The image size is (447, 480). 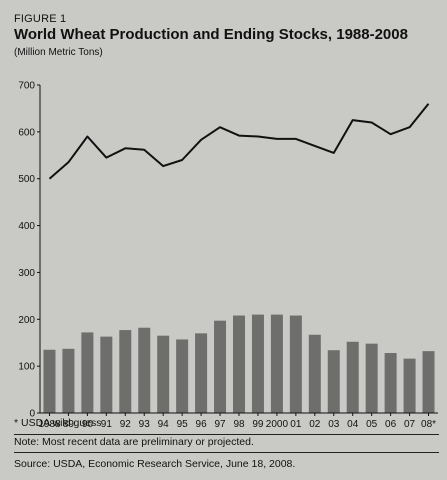 I want to click on y-tick-label: 100, so click(x=26, y=367).